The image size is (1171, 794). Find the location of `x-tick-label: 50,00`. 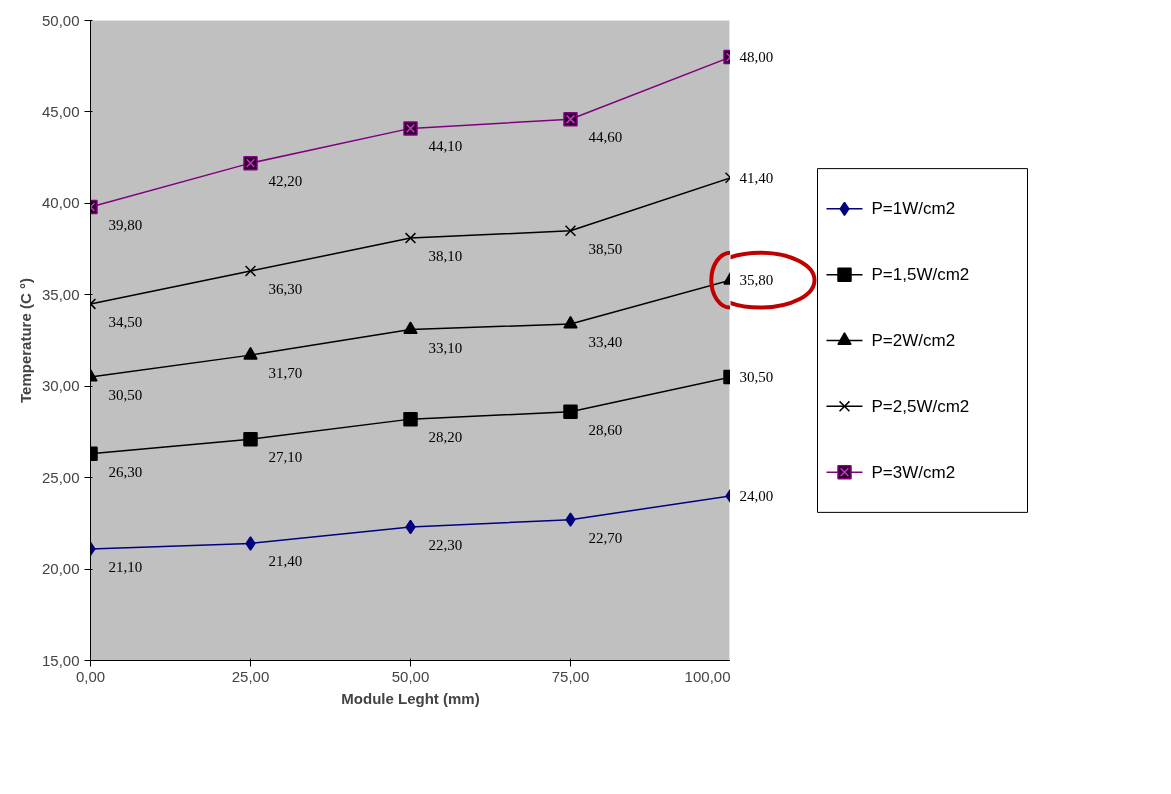

x-tick-label: 50,00 is located at coordinates (410, 676).